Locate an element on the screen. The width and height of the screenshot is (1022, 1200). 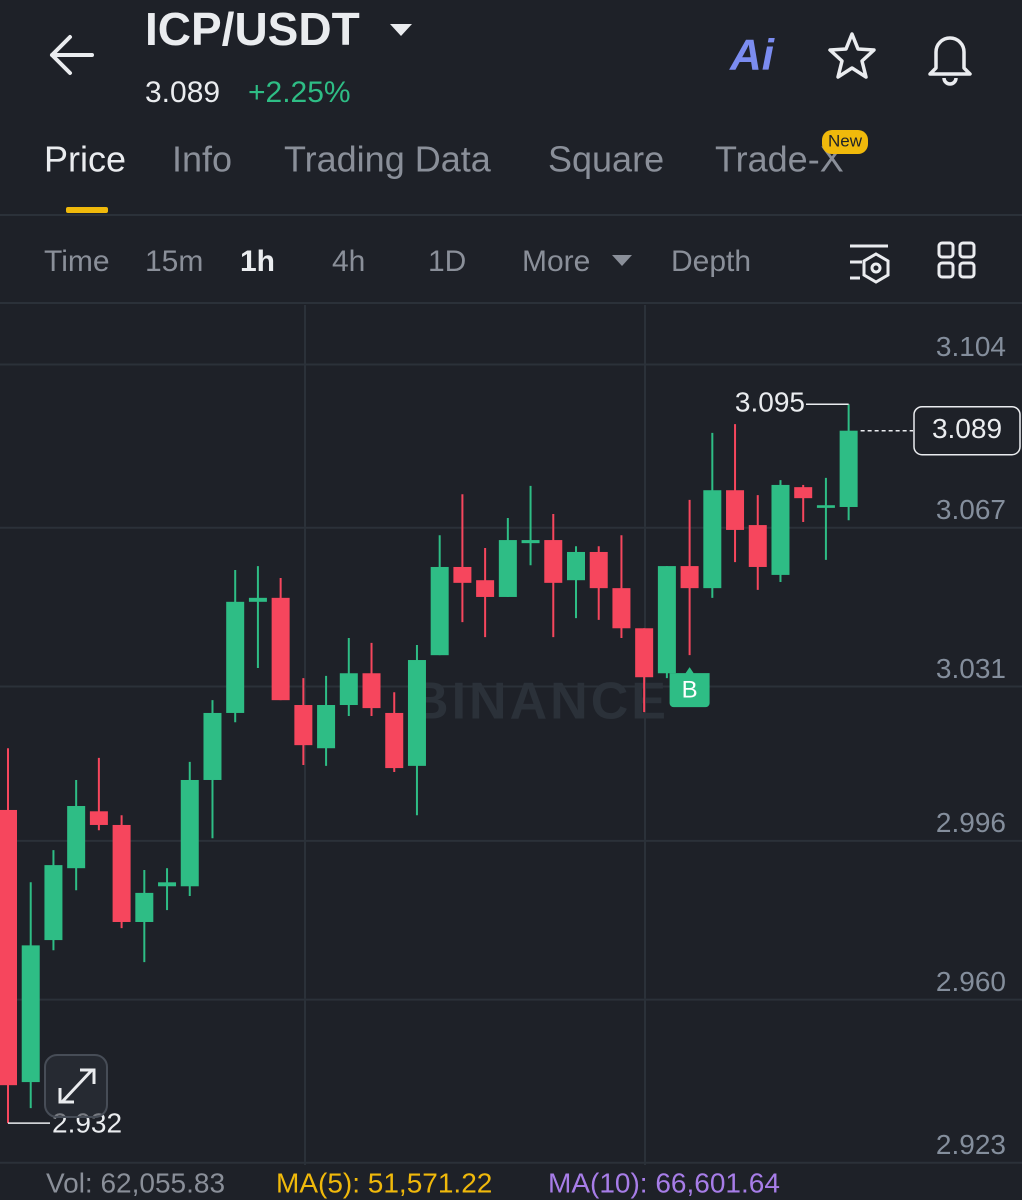
settings-dot is located at coordinates (876, 268).